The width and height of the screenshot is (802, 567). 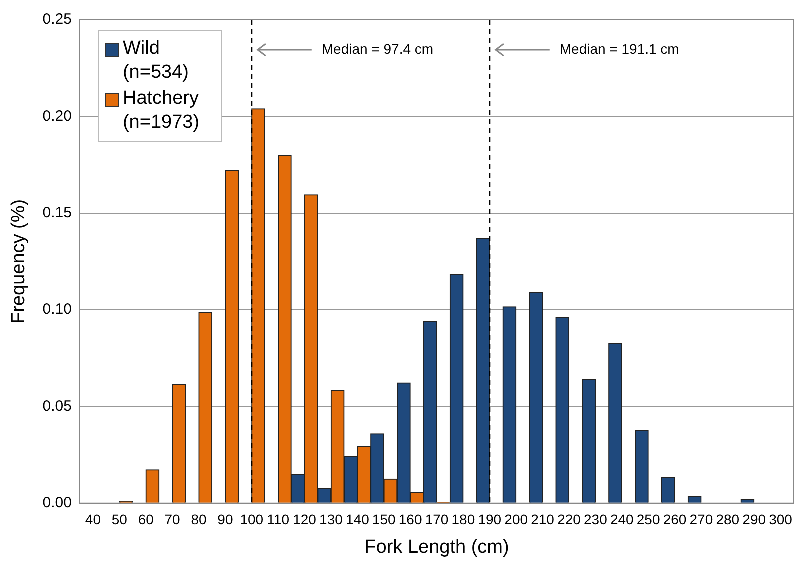 What do you see at coordinates (57, 19) in the screenshot?
I see `y-tick-label: 0.25` at bounding box center [57, 19].